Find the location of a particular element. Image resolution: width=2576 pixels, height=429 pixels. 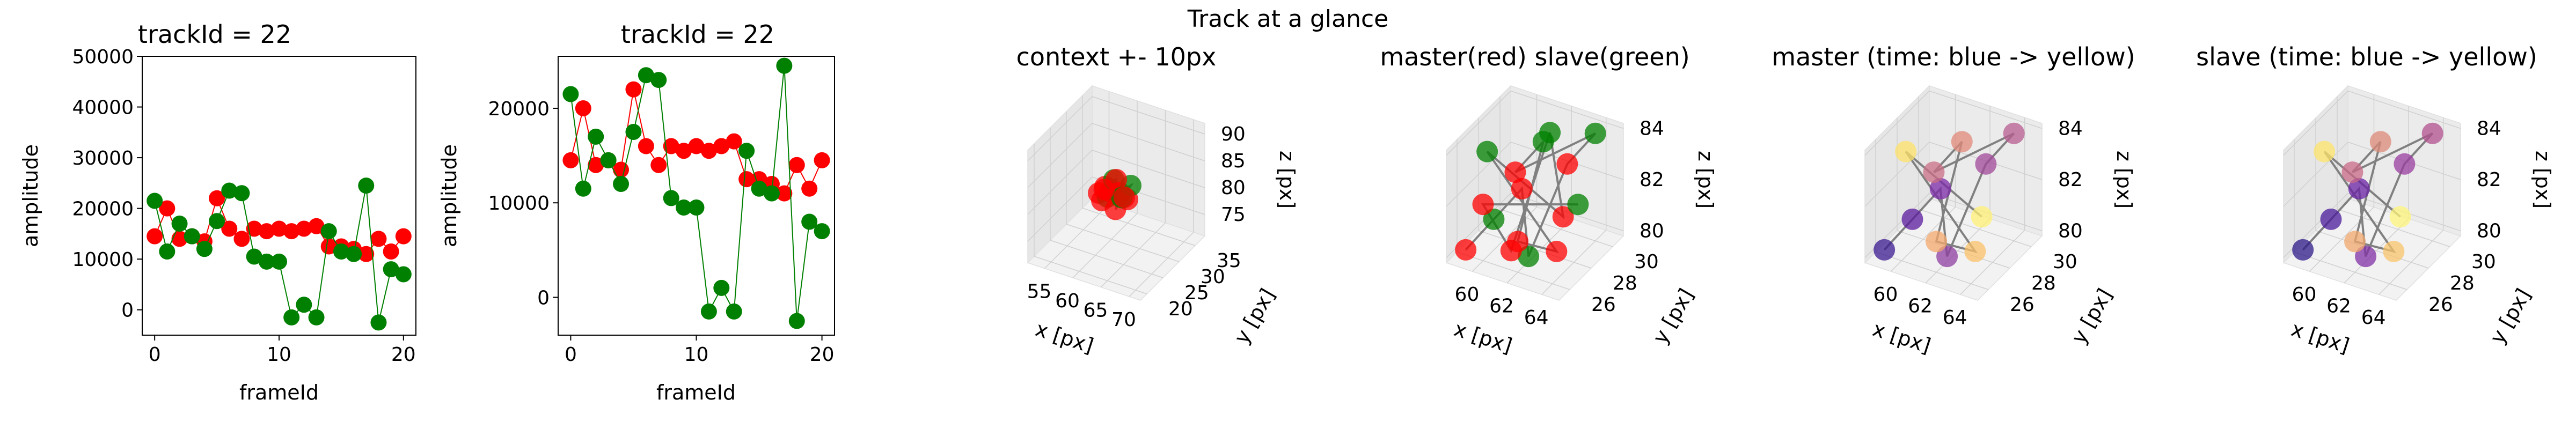

x-tick-label: 0 is located at coordinates (571, 355).